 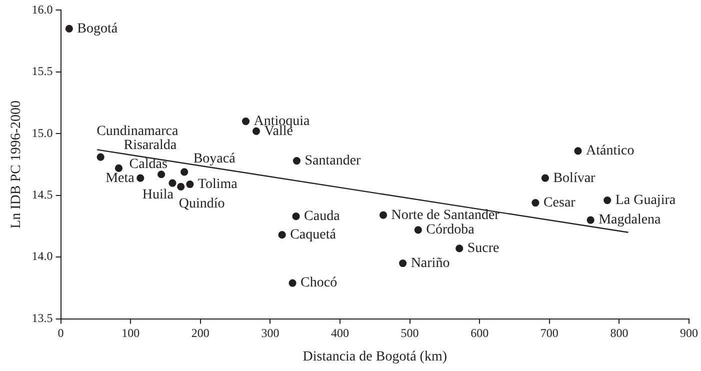 What do you see at coordinates (214, 159) in the screenshot?
I see `annotation: Boyacá` at bounding box center [214, 159].